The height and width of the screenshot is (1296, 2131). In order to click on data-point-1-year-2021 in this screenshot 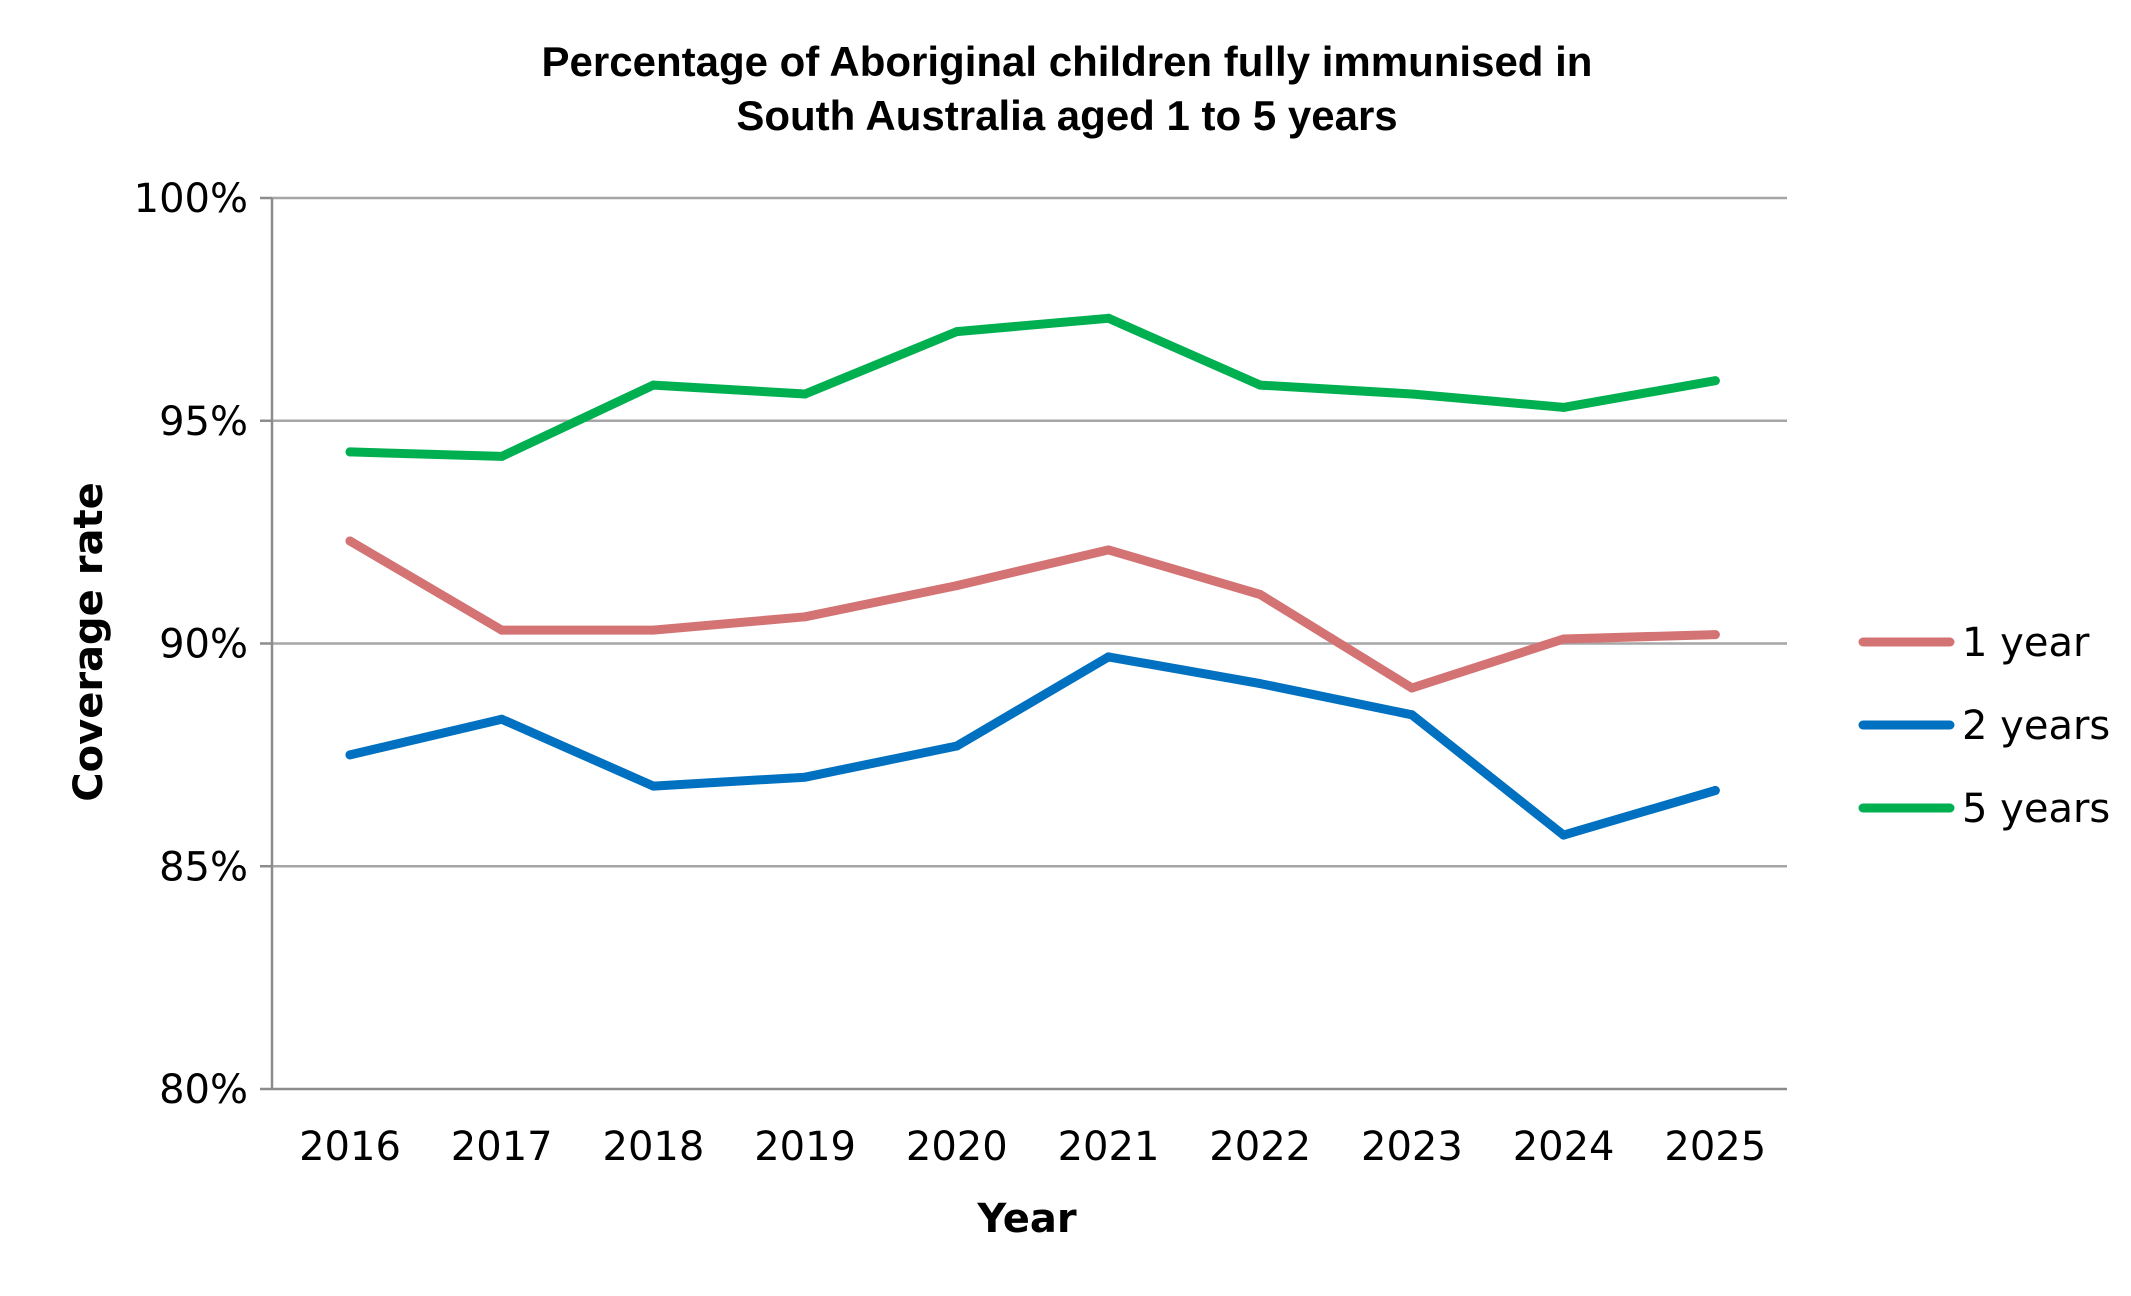, I will do `click(1108, 550)`.